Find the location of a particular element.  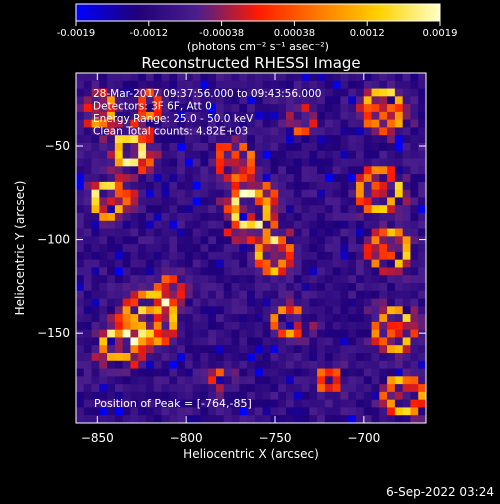

colorbar-tick-label: 0.00038 is located at coordinates (294, 33).